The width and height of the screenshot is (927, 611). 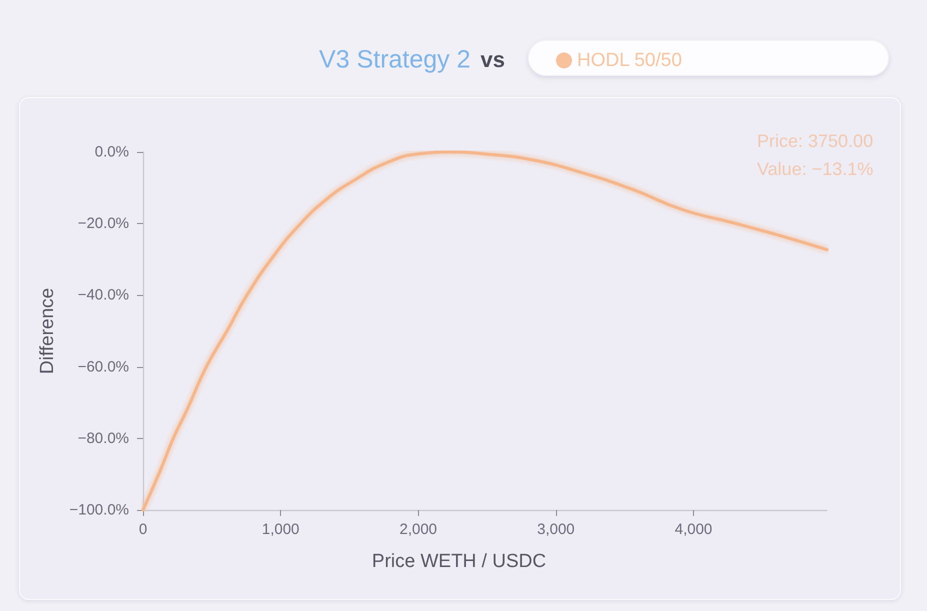 What do you see at coordinates (459, 561) in the screenshot?
I see `x-axis-title: Price WETH / USDC` at bounding box center [459, 561].